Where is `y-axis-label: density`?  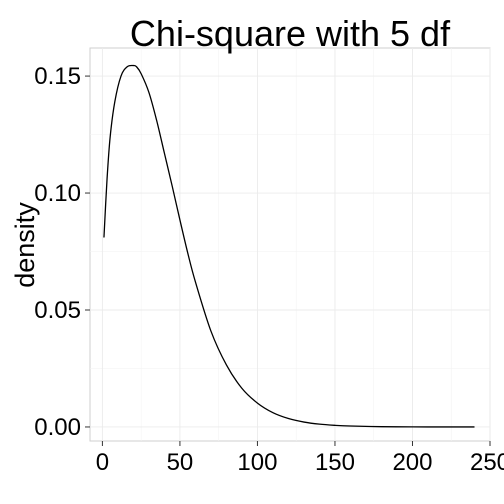
y-axis-label: density is located at coordinates (25, 245).